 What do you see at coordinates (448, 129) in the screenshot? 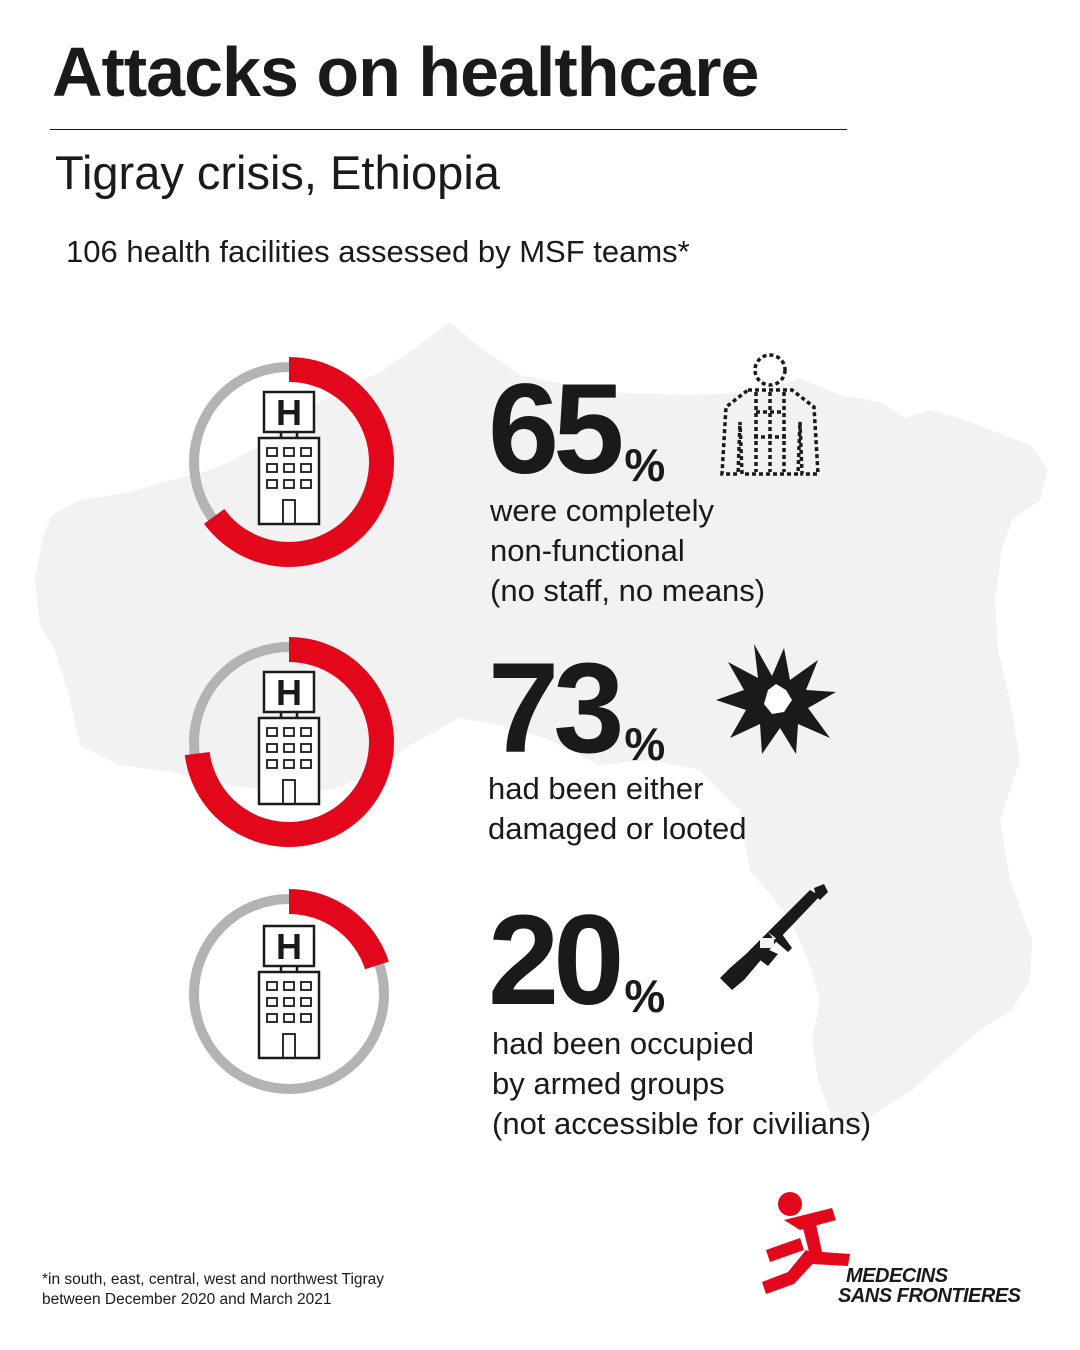
I see `title-divider` at bounding box center [448, 129].